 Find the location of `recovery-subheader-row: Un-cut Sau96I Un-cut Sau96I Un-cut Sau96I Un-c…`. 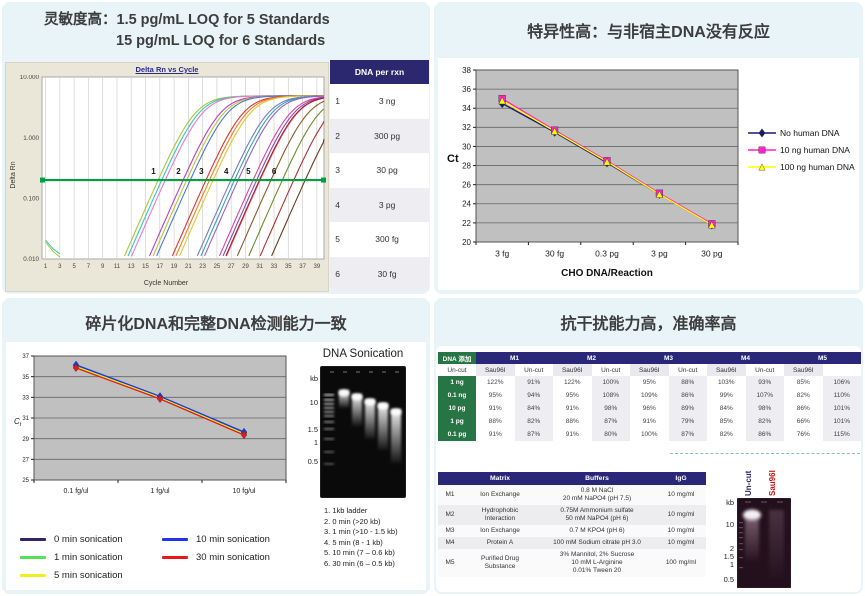

recovery-subheader-row: Un-cut Sau96I Un-cut Sau96I Un-cut Sau96I Un-c… is located at coordinates (649, 370).